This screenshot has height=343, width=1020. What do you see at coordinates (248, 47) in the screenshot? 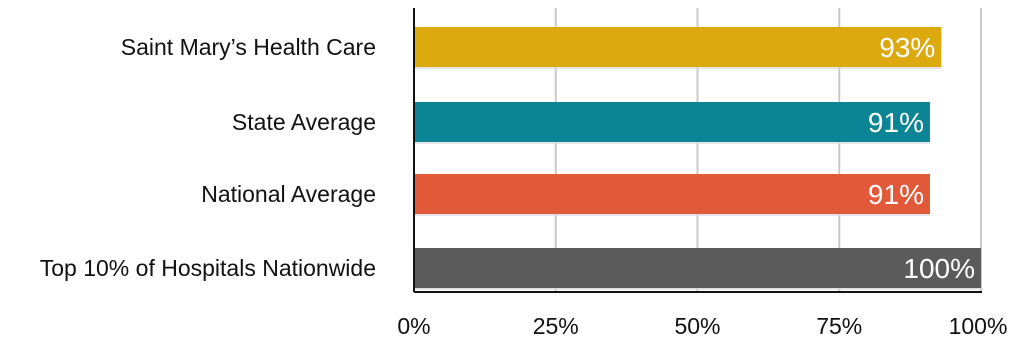
I see `category-label: Saint Mary’s Health Care` at bounding box center [248, 47].